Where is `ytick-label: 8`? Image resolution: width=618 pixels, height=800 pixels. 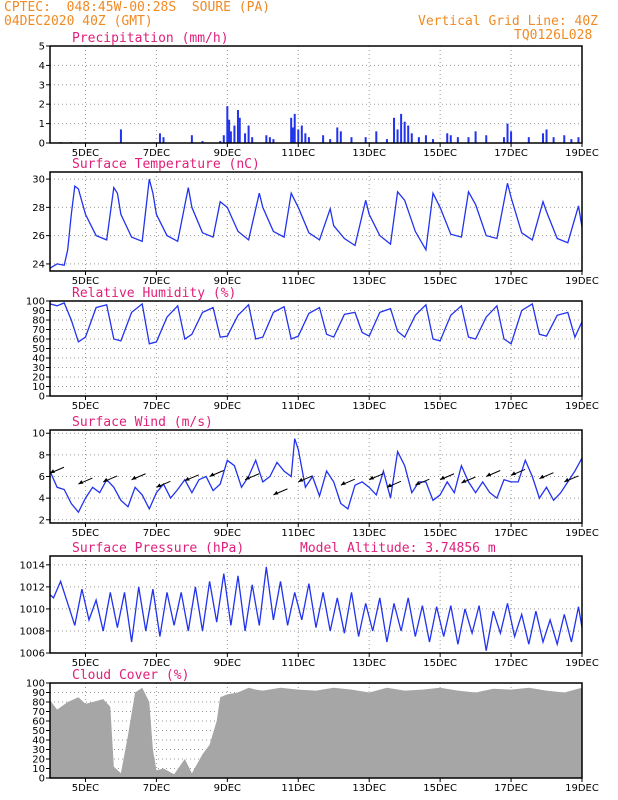
ytick-label: 8 is located at coordinates (42, 455).